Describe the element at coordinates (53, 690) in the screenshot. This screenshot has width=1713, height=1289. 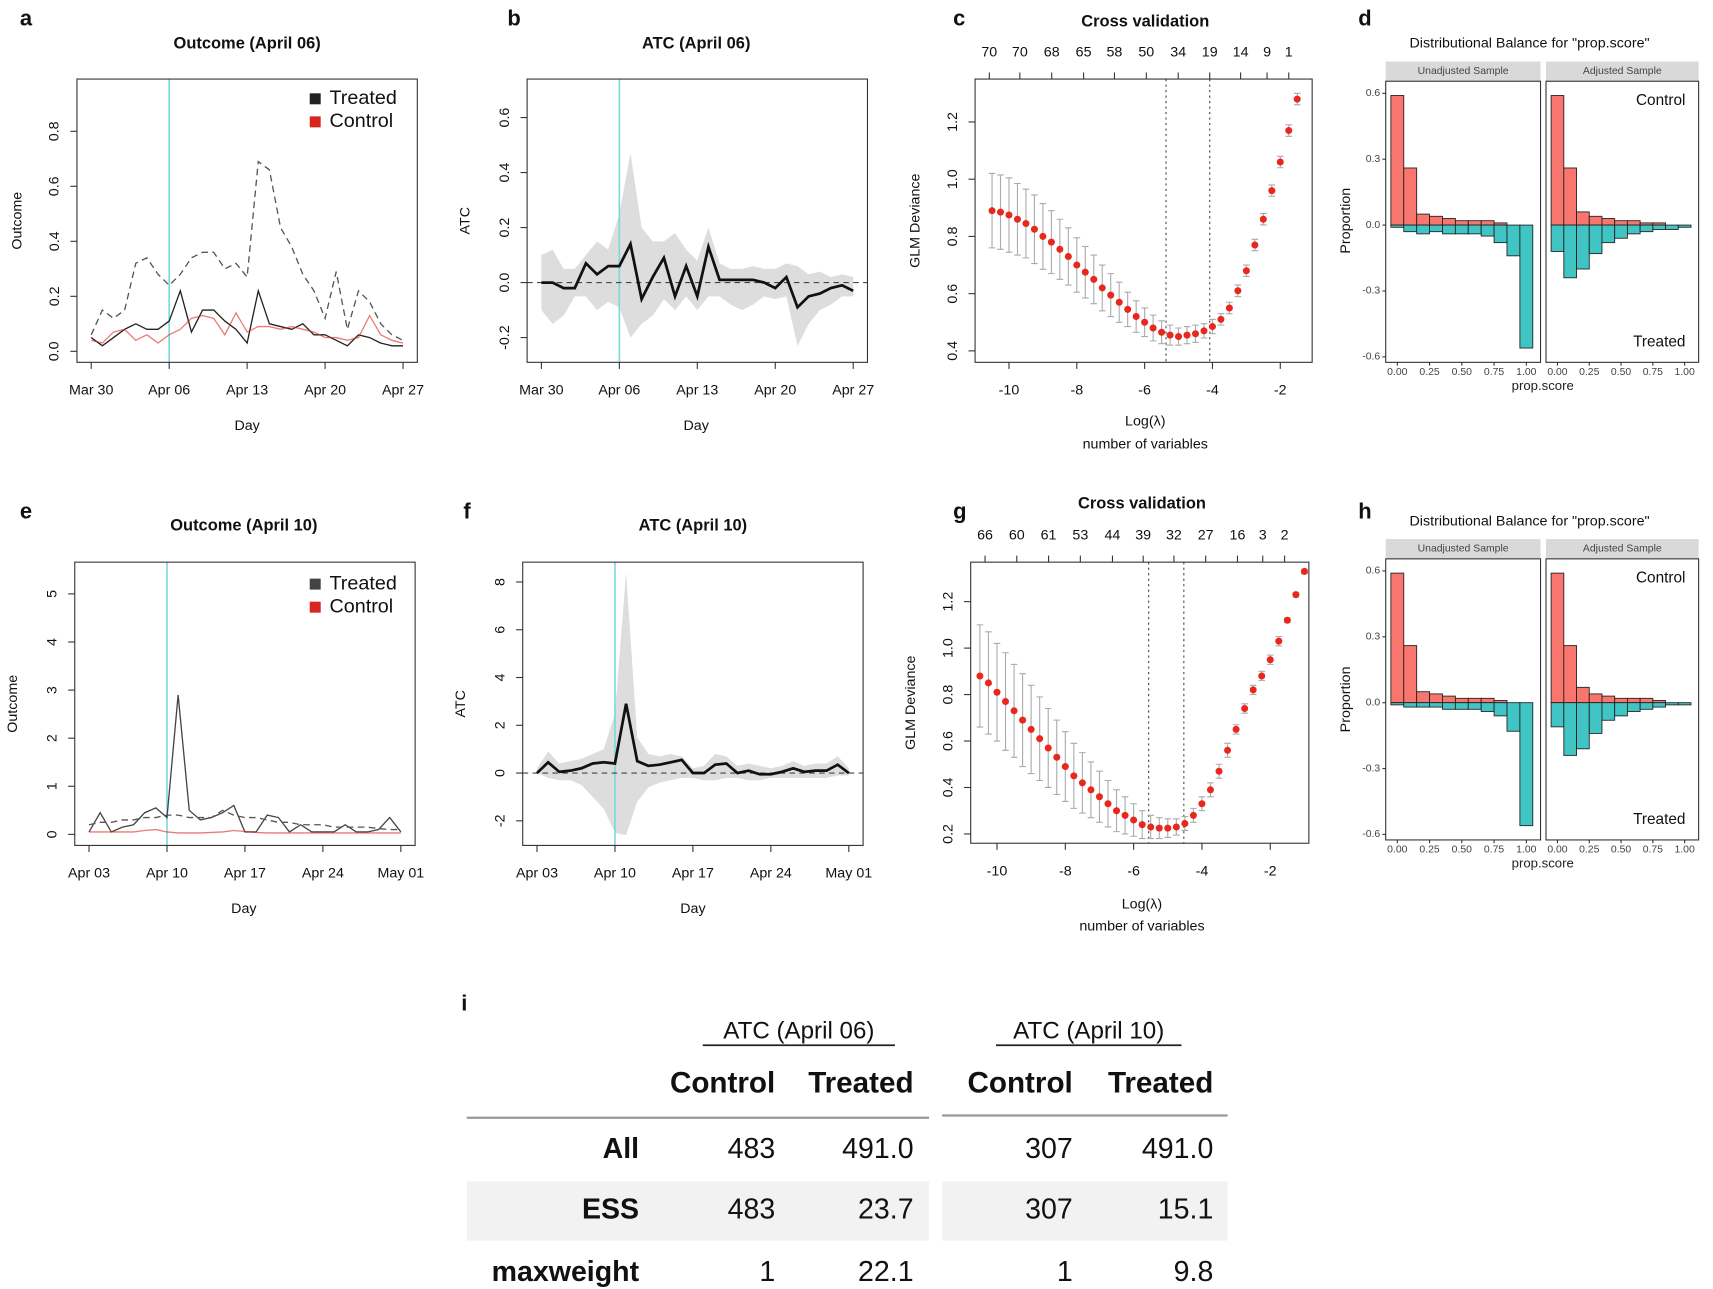
I see `y-tick-label: 3` at that location.